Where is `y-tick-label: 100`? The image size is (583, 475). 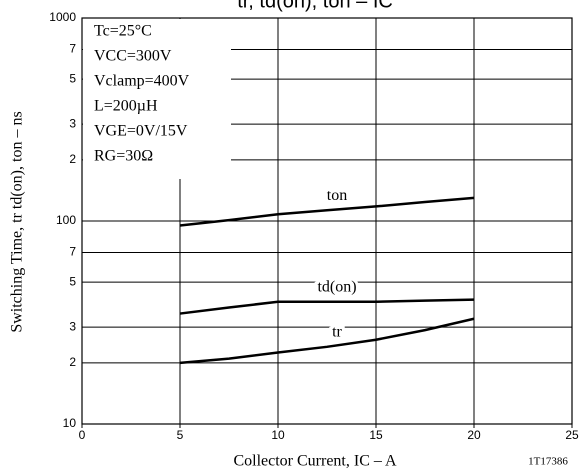 y-tick-label: 100 is located at coordinates (66, 220).